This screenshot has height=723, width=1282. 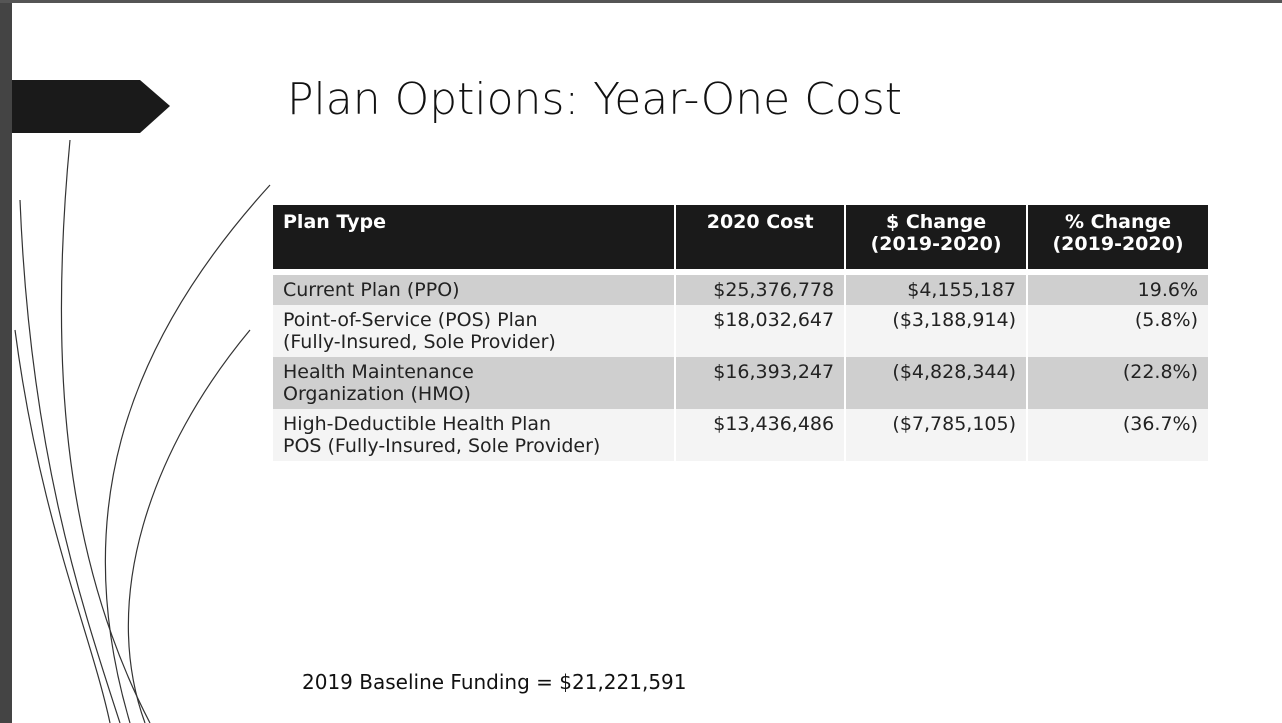 I want to click on left-border, so click(x=6, y=361).